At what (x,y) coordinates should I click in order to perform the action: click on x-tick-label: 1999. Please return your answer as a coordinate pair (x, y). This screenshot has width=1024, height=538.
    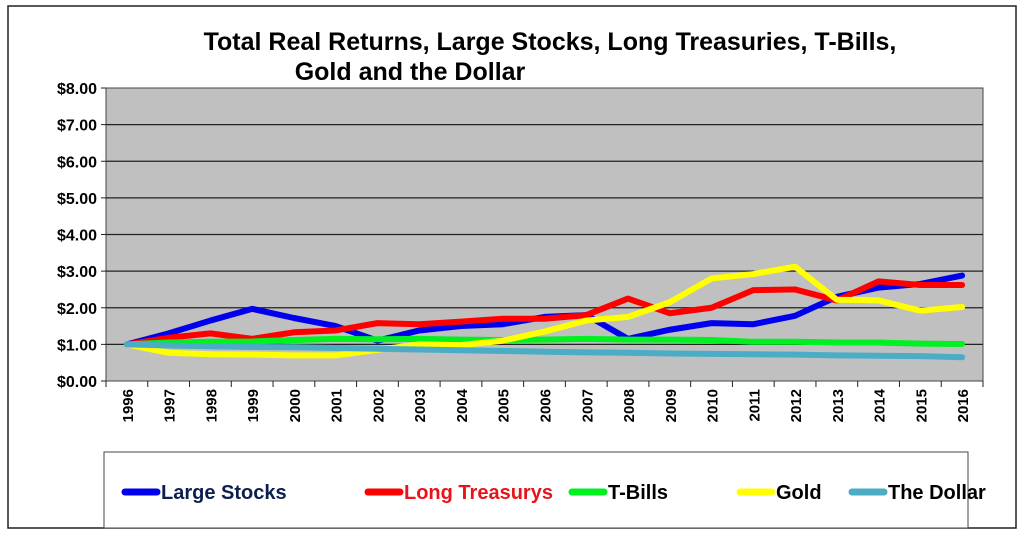
    Looking at the image, I should click on (253, 405).